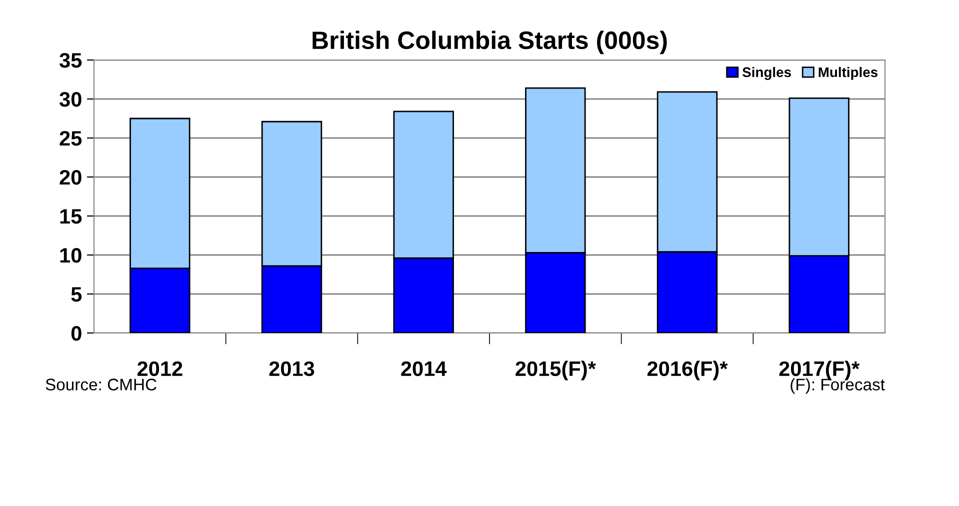 This screenshot has width=959, height=506. Describe the element at coordinates (76, 294) in the screenshot. I see `y-tick-label: 5` at that location.